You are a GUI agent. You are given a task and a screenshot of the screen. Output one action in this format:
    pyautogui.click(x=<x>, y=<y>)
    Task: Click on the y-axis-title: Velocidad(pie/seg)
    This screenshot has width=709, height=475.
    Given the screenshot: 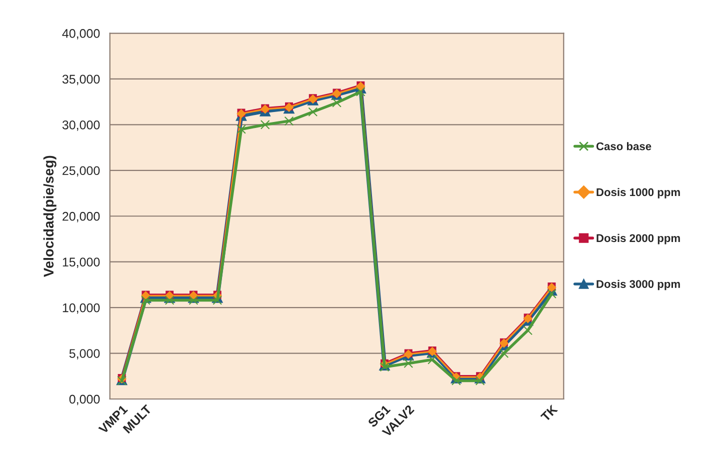 What is the action you would take?
    pyautogui.click(x=49, y=216)
    